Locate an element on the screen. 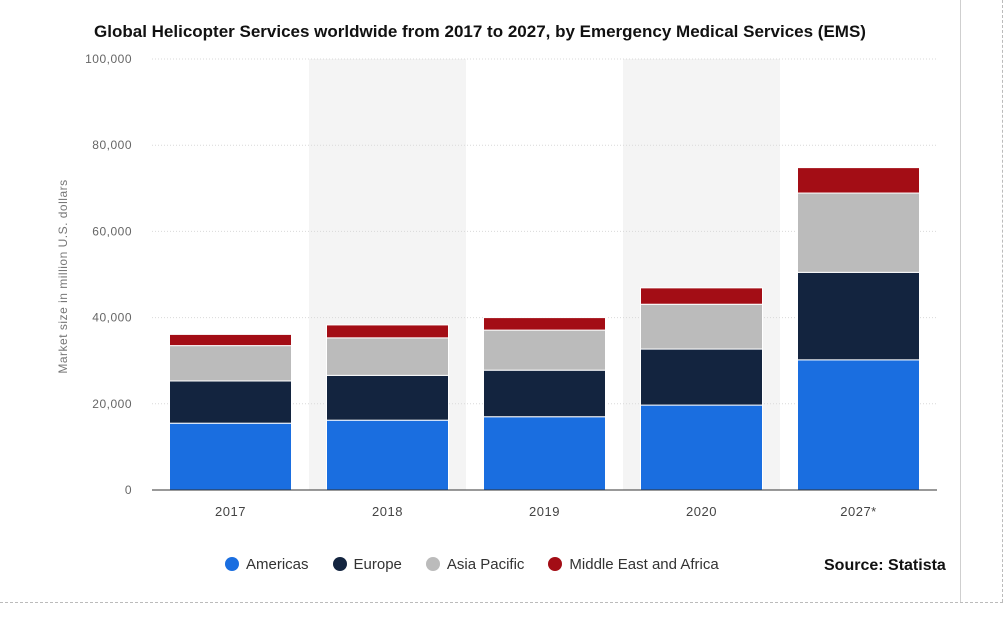 The height and width of the screenshot is (618, 1003). legend-item: Middle East and Africa is located at coordinates (633, 564).